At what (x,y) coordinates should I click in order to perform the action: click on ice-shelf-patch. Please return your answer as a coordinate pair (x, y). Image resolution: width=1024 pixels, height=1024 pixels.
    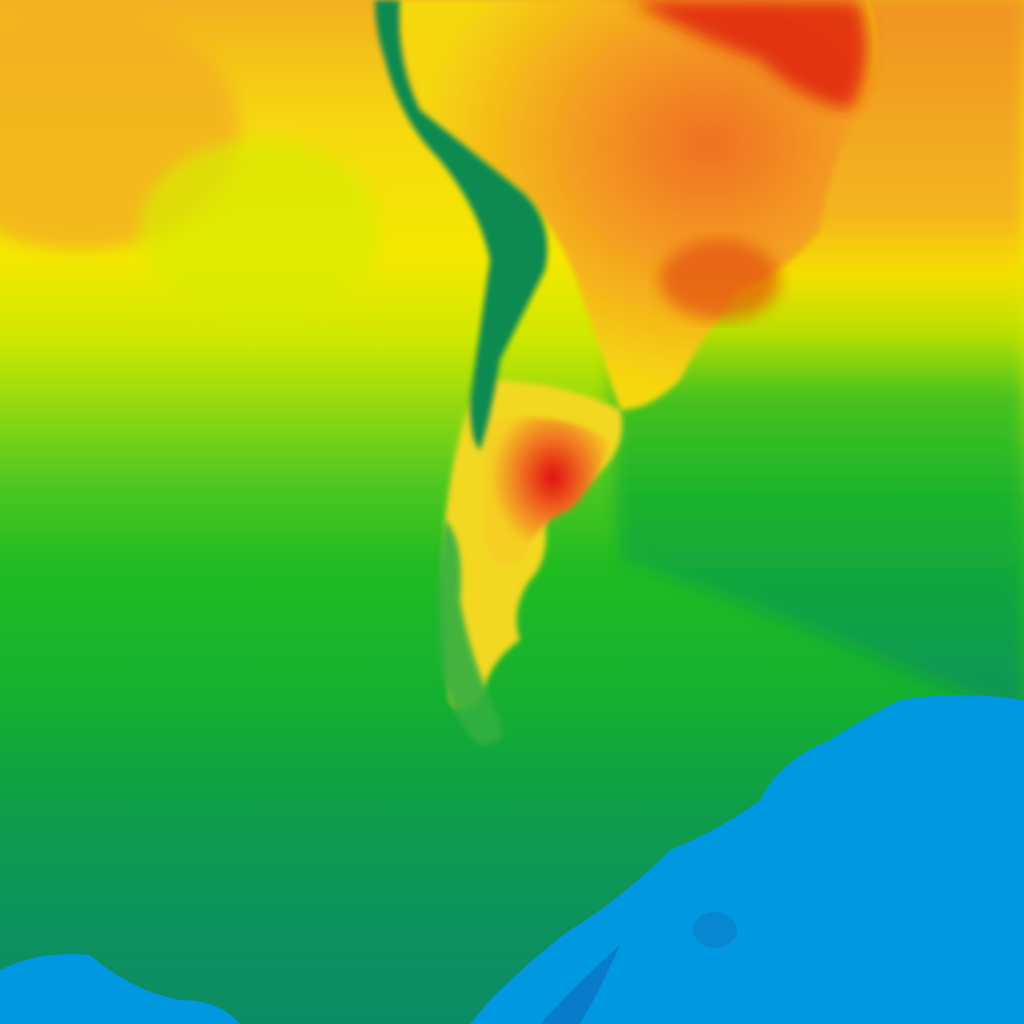
    Looking at the image, I should click on (715, 930).